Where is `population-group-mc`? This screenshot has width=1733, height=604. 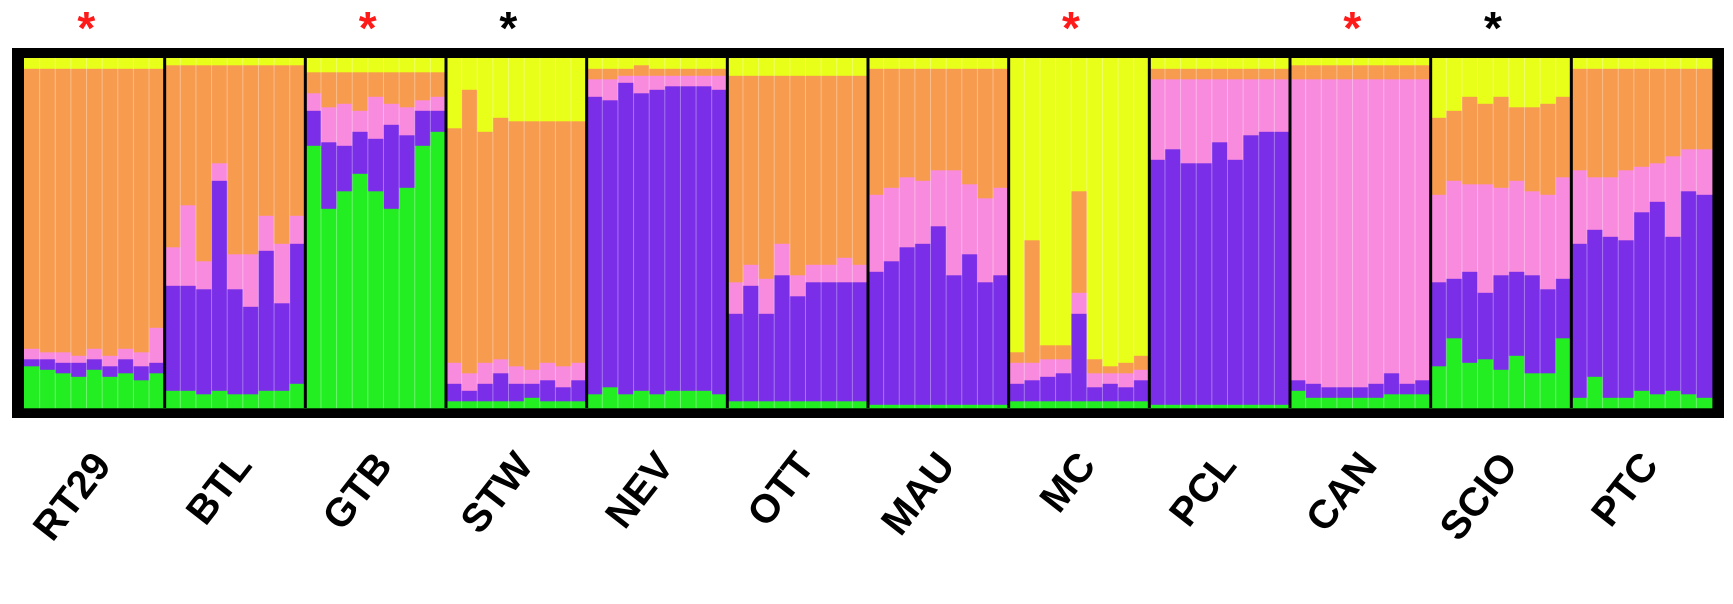 population-group-mc is located at coordinates (1079, 233).